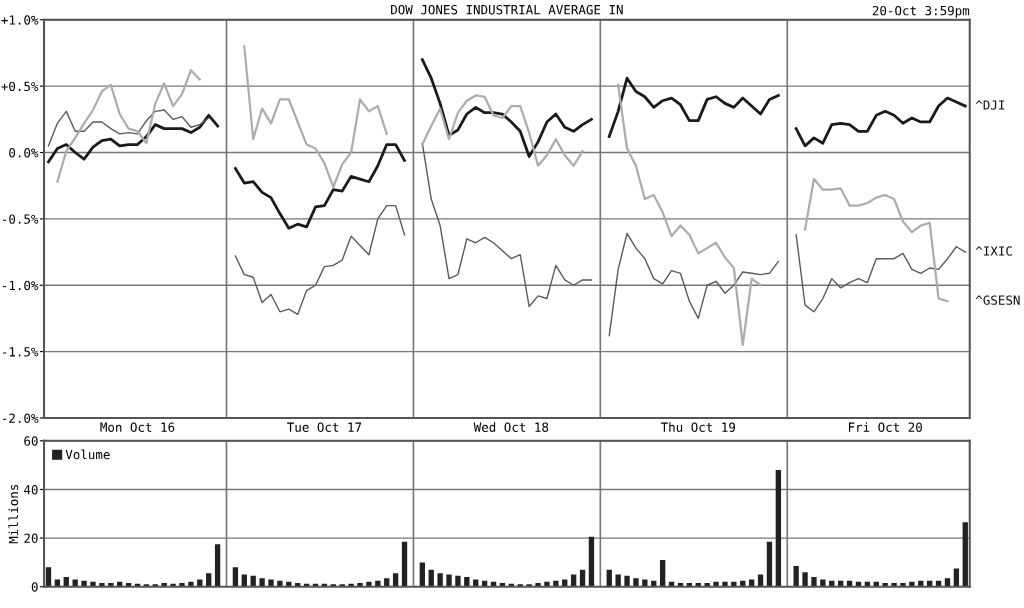 This screenshot has height=608, width=1024. Describe the element at coordinates (21, 219) in the screenshot. I see `y-tick-label: -0.5%` at that location.